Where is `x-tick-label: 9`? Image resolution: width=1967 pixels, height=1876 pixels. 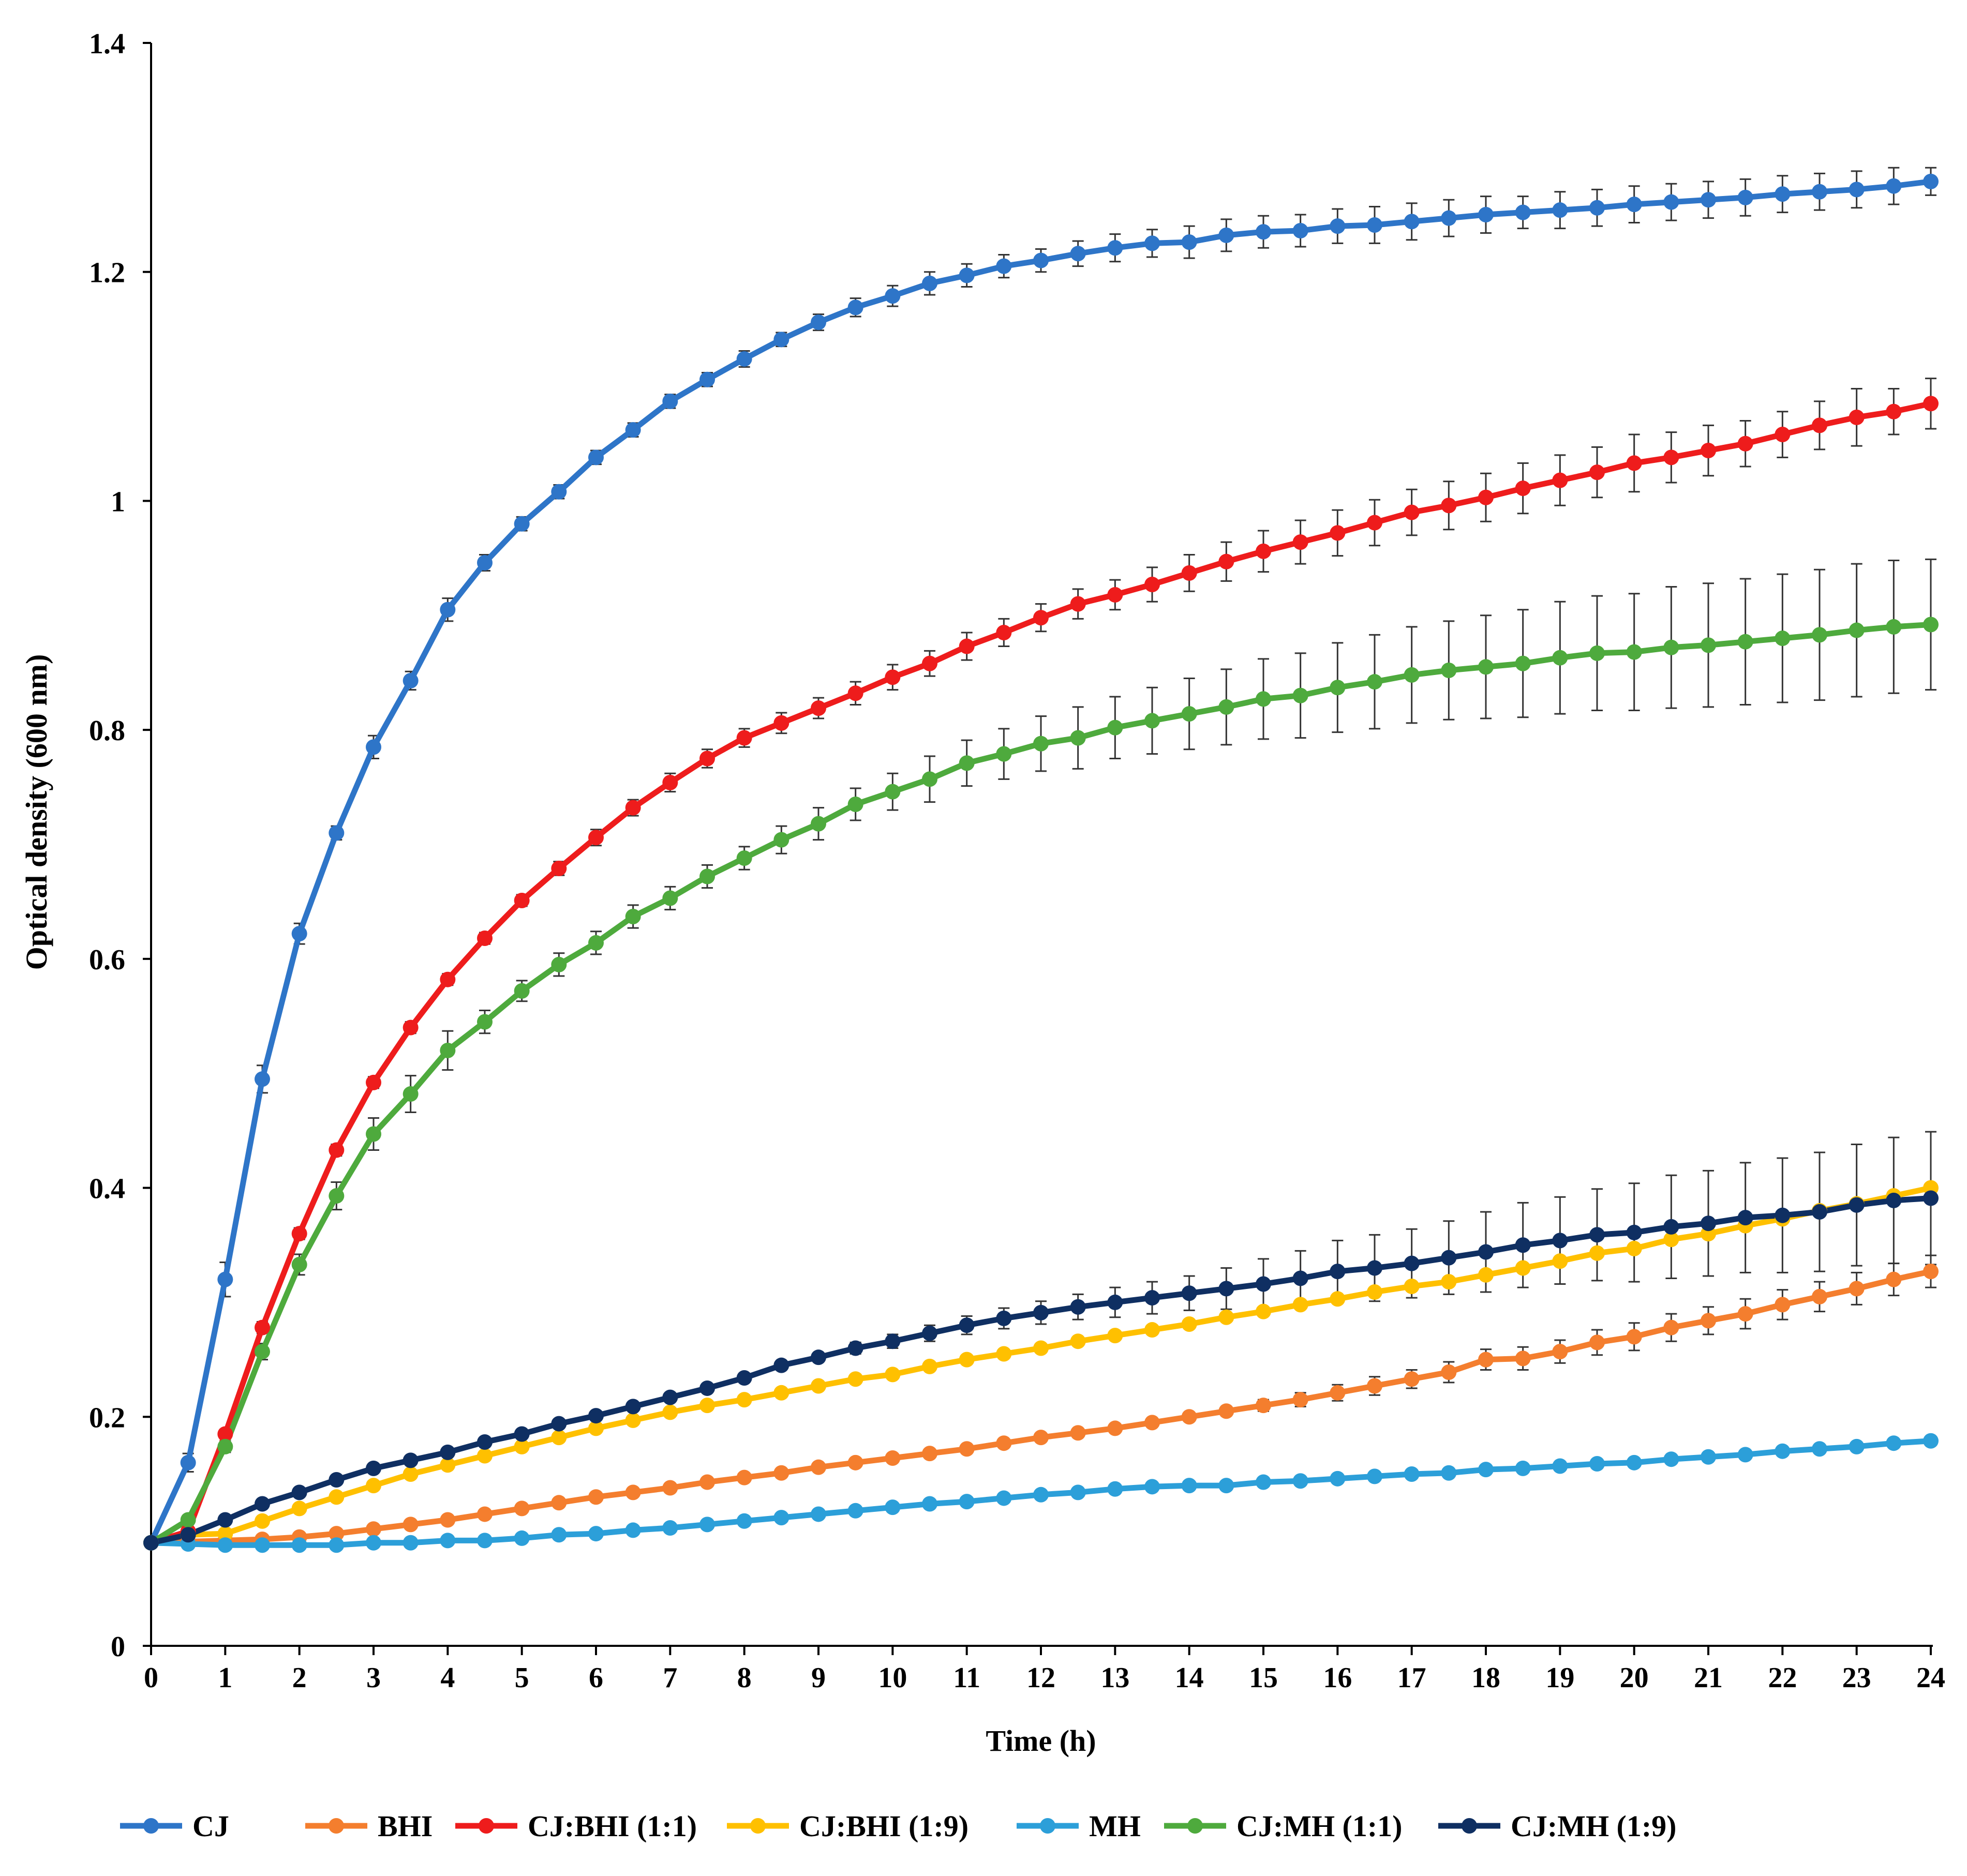
x-tick-label: 9 is located at coordinates (819, 1678).